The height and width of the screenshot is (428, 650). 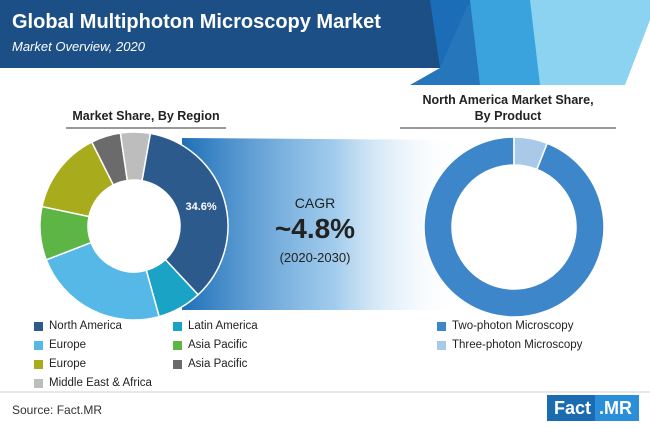 What do you see at coordinates (85, 326) in the screenshot?
I see `legend-label: North America` at bounding box center [85, 326].